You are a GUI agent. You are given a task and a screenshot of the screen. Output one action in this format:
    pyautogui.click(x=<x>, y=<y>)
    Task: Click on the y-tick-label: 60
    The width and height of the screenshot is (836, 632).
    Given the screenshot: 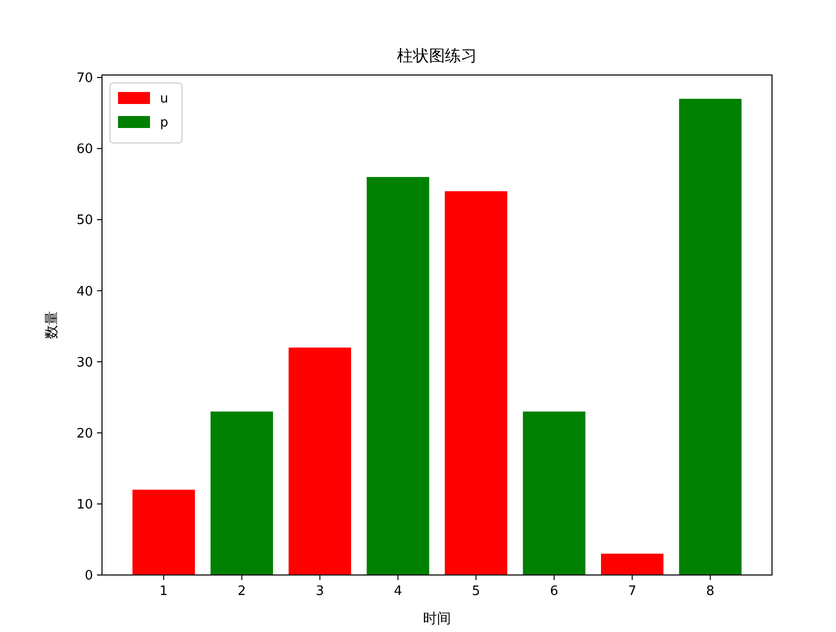 What is the action you would take?
    pyautogui.click(x=84, y=150)
    